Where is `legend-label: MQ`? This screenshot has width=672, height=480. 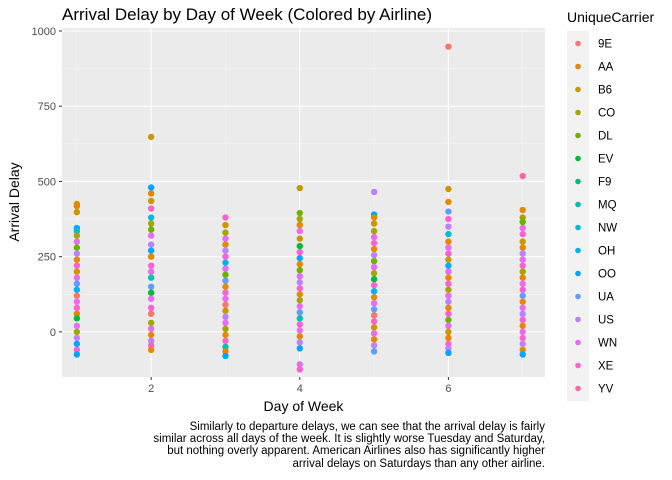 legend-label: MQ is located at coordinates (607, 206).